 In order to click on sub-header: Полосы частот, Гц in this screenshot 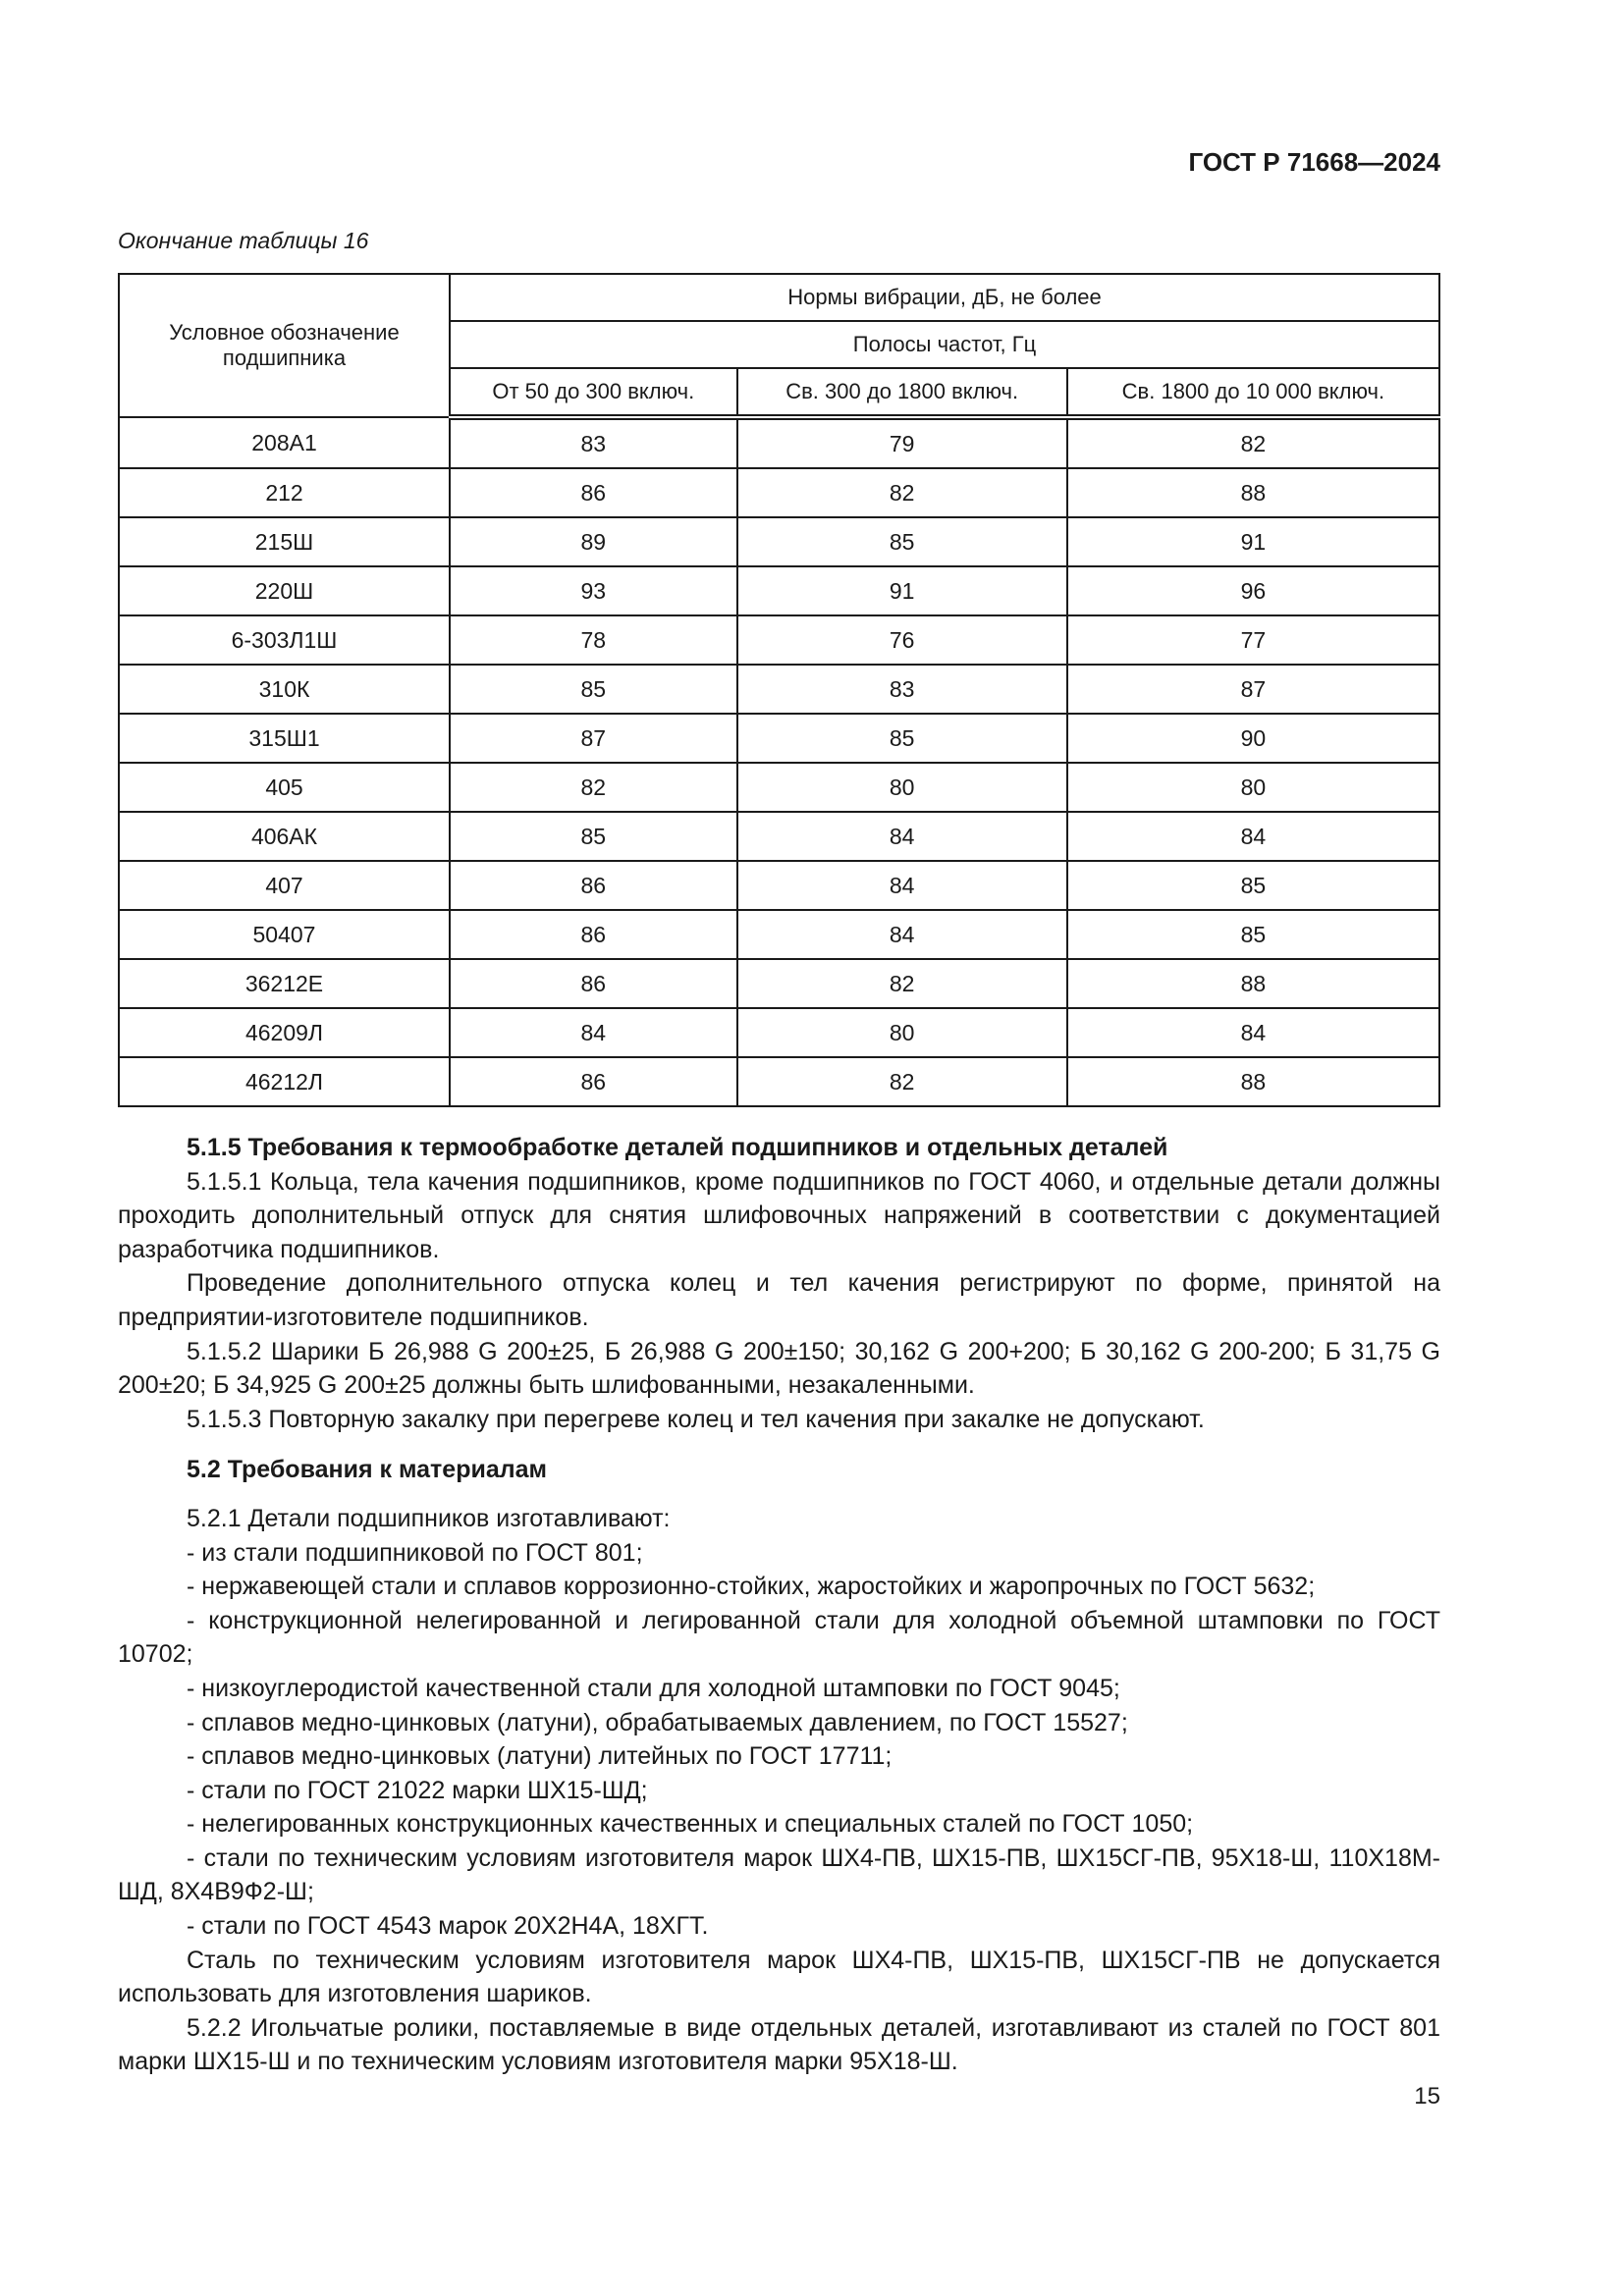, I will do `click(944, 344)`.